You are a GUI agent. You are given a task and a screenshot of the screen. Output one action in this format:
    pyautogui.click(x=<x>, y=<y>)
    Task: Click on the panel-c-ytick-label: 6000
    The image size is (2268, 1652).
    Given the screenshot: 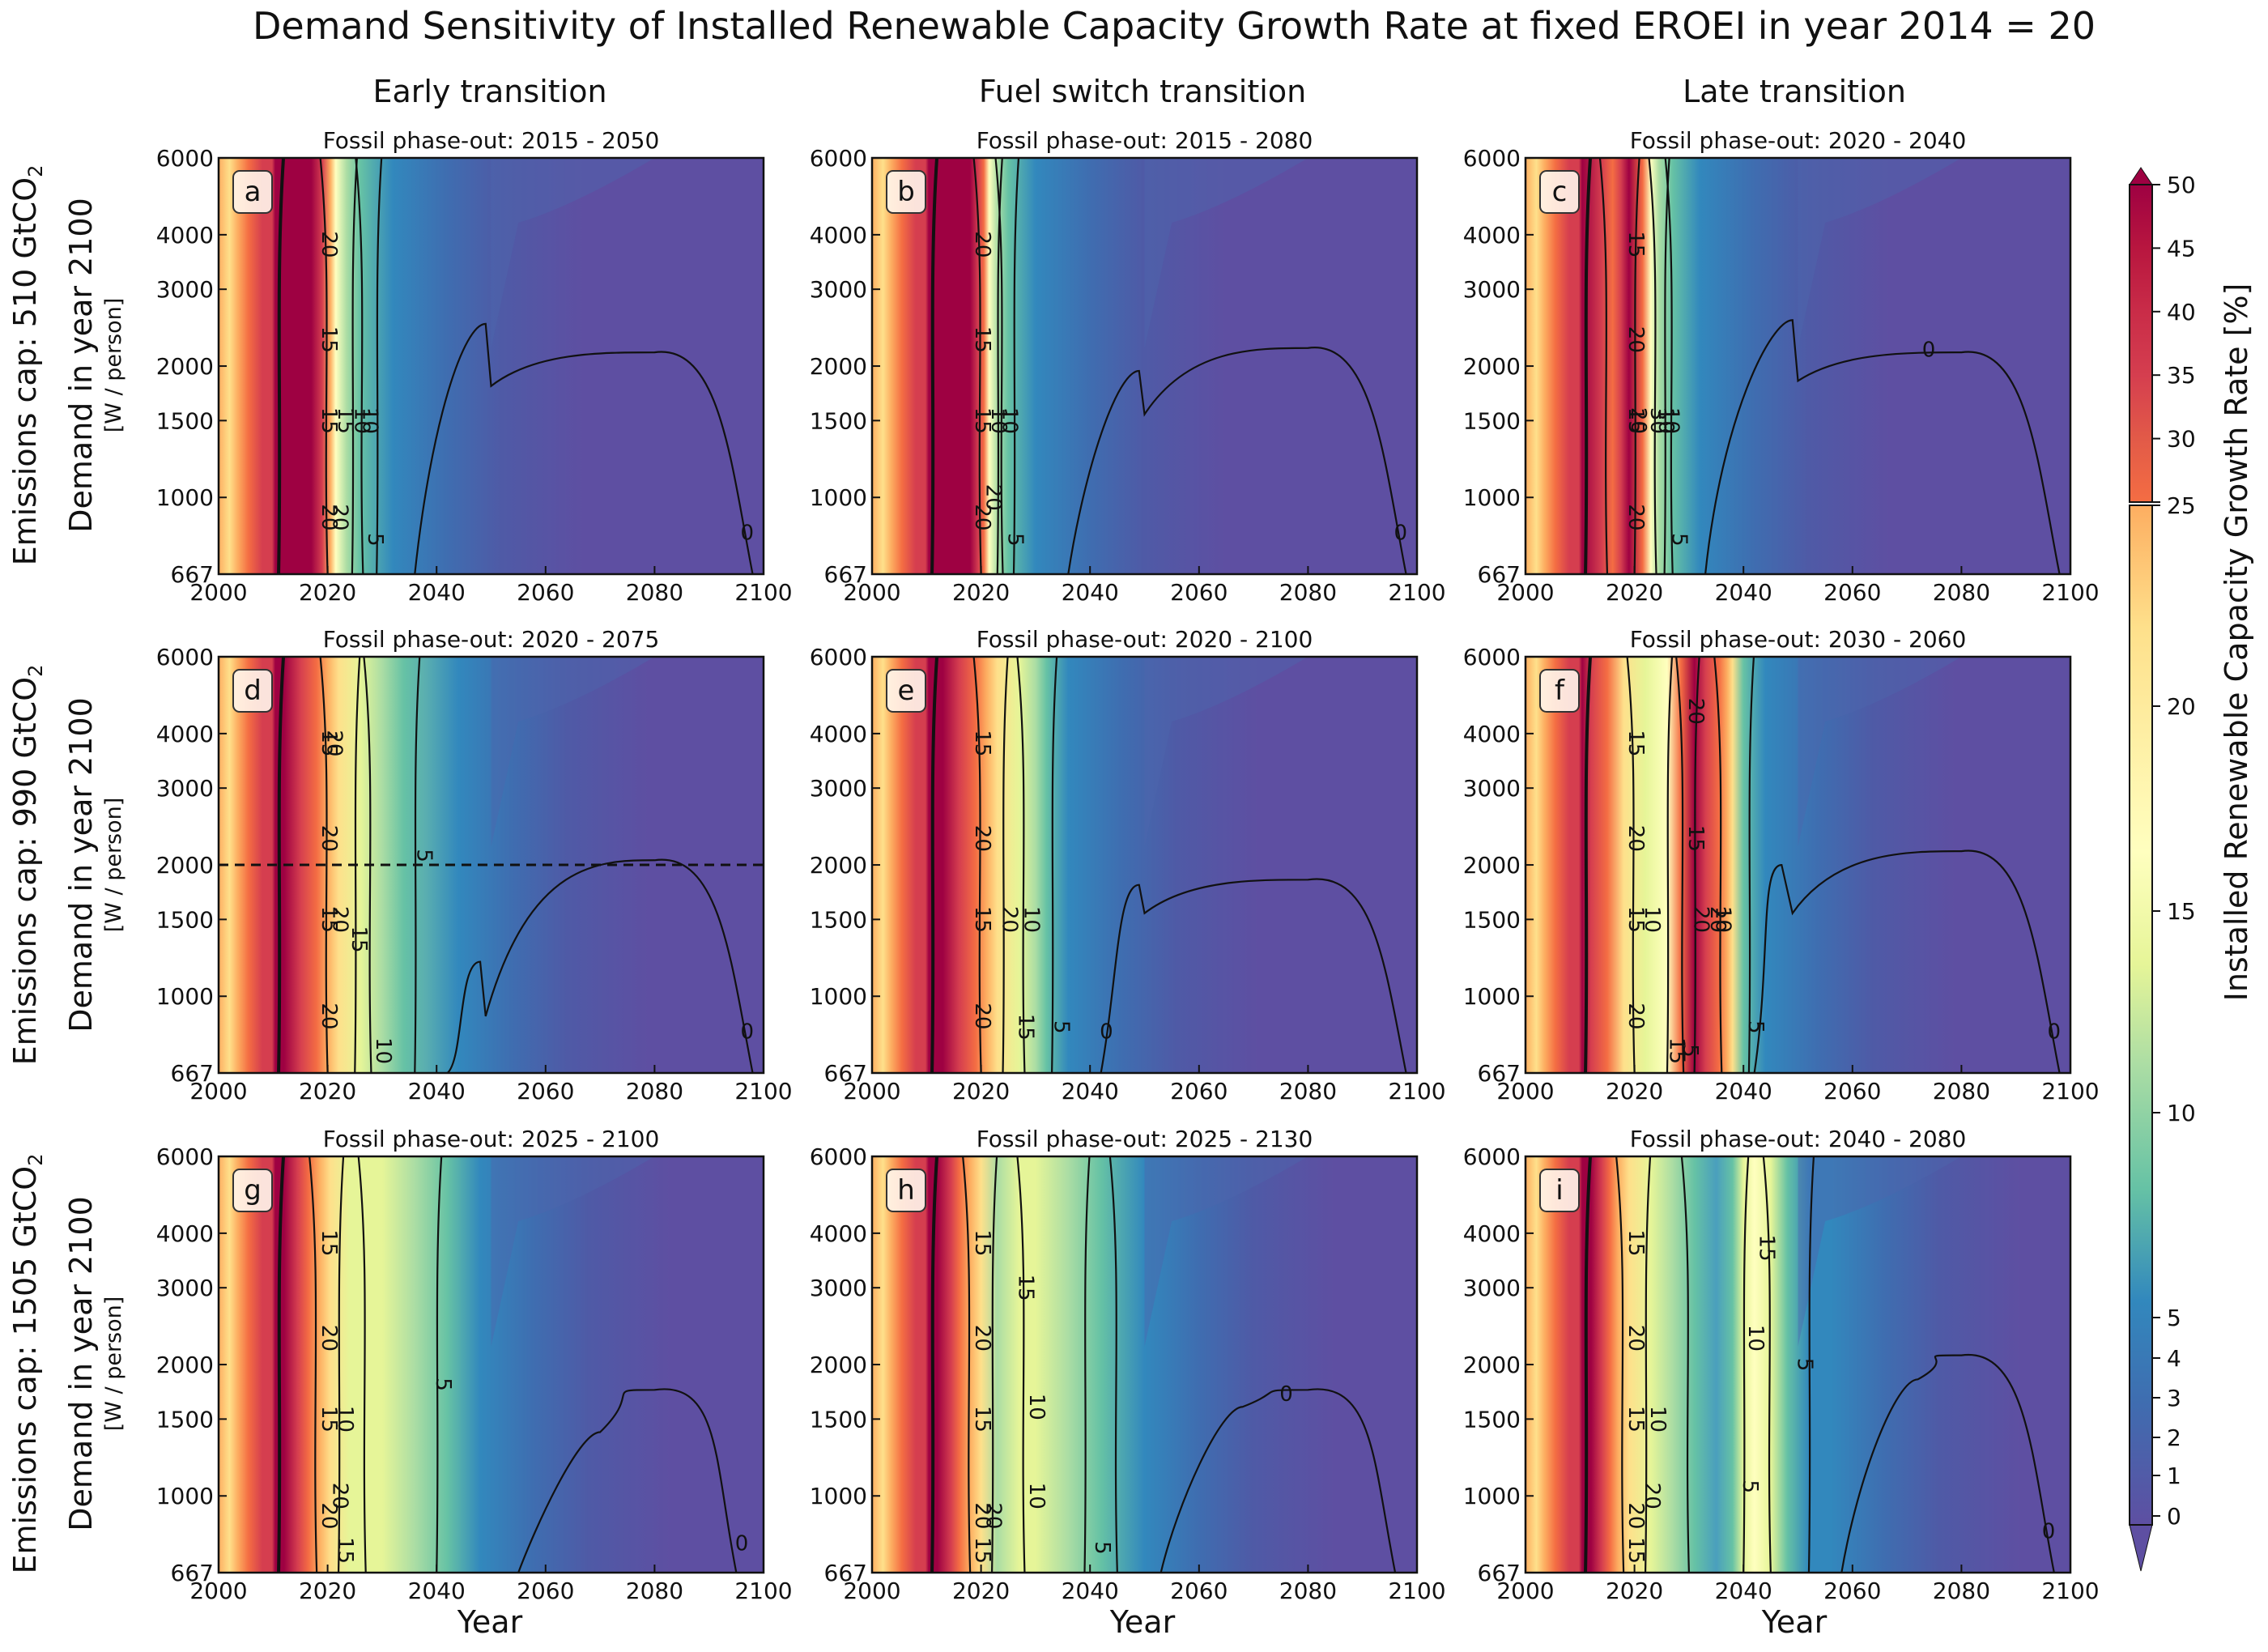 What is the action you would take?
    pyautogui.click(x=1492, y=158)
    